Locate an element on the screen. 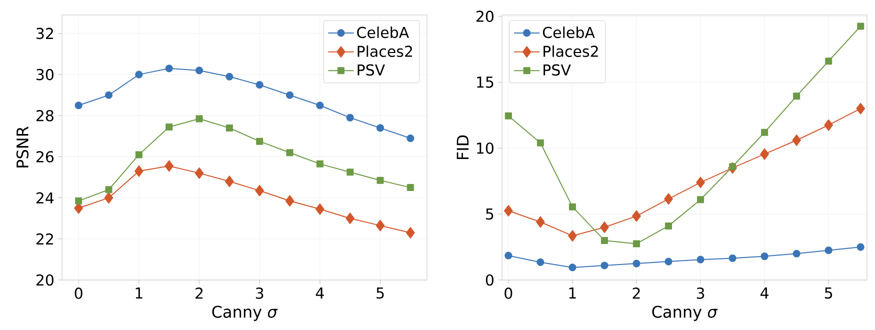 The height and width of the screenshot is (330, 875). y-tick-label: 28 is located at coordinates (45, 116).